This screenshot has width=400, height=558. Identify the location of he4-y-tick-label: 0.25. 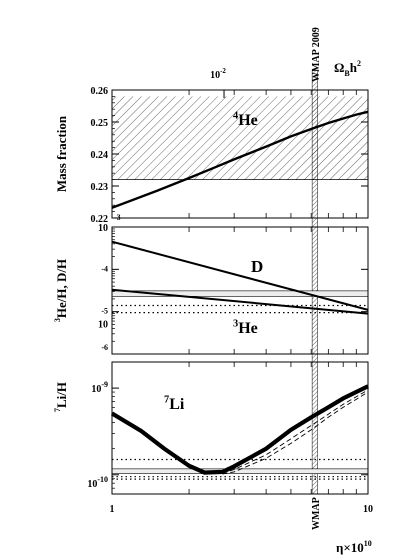
(100, 123).